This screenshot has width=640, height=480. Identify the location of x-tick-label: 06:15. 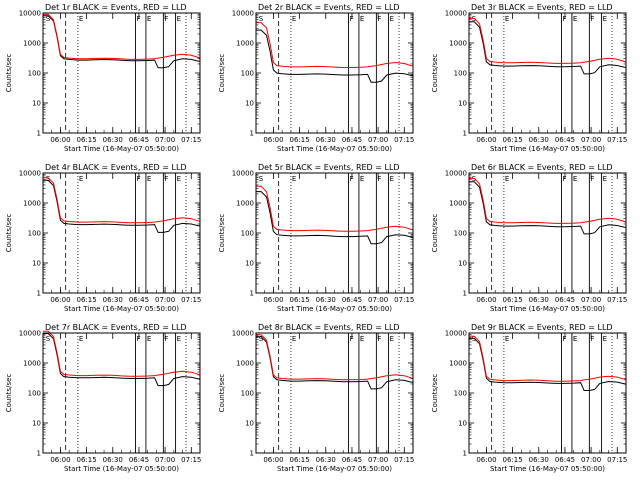
(300, 300).